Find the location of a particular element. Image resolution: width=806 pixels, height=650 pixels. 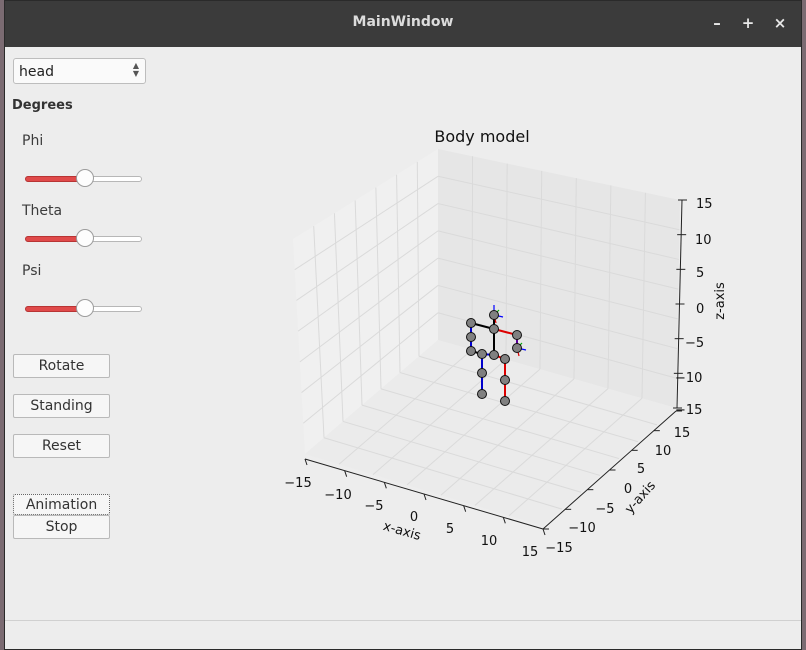

y-tick-label: −5 is located at coordinates (604, 509).